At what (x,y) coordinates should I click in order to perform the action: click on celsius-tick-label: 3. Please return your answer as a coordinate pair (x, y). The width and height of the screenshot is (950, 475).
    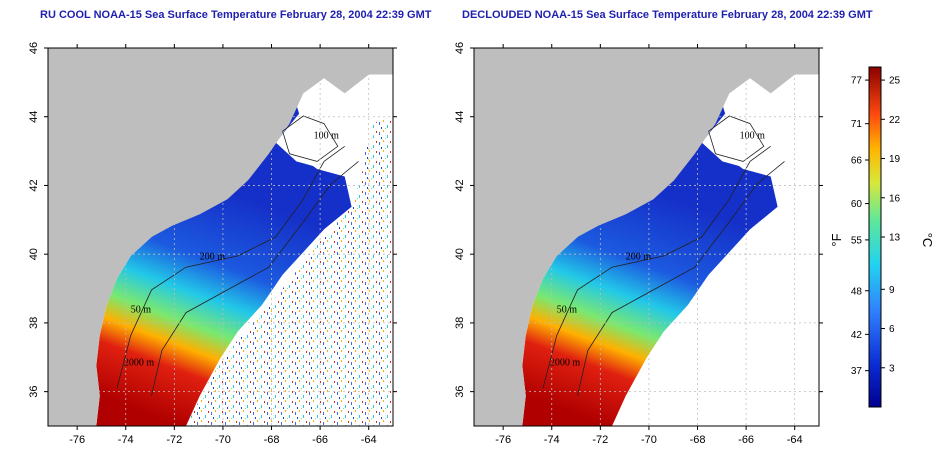
    Looking at the image, I should click on (892, 368).